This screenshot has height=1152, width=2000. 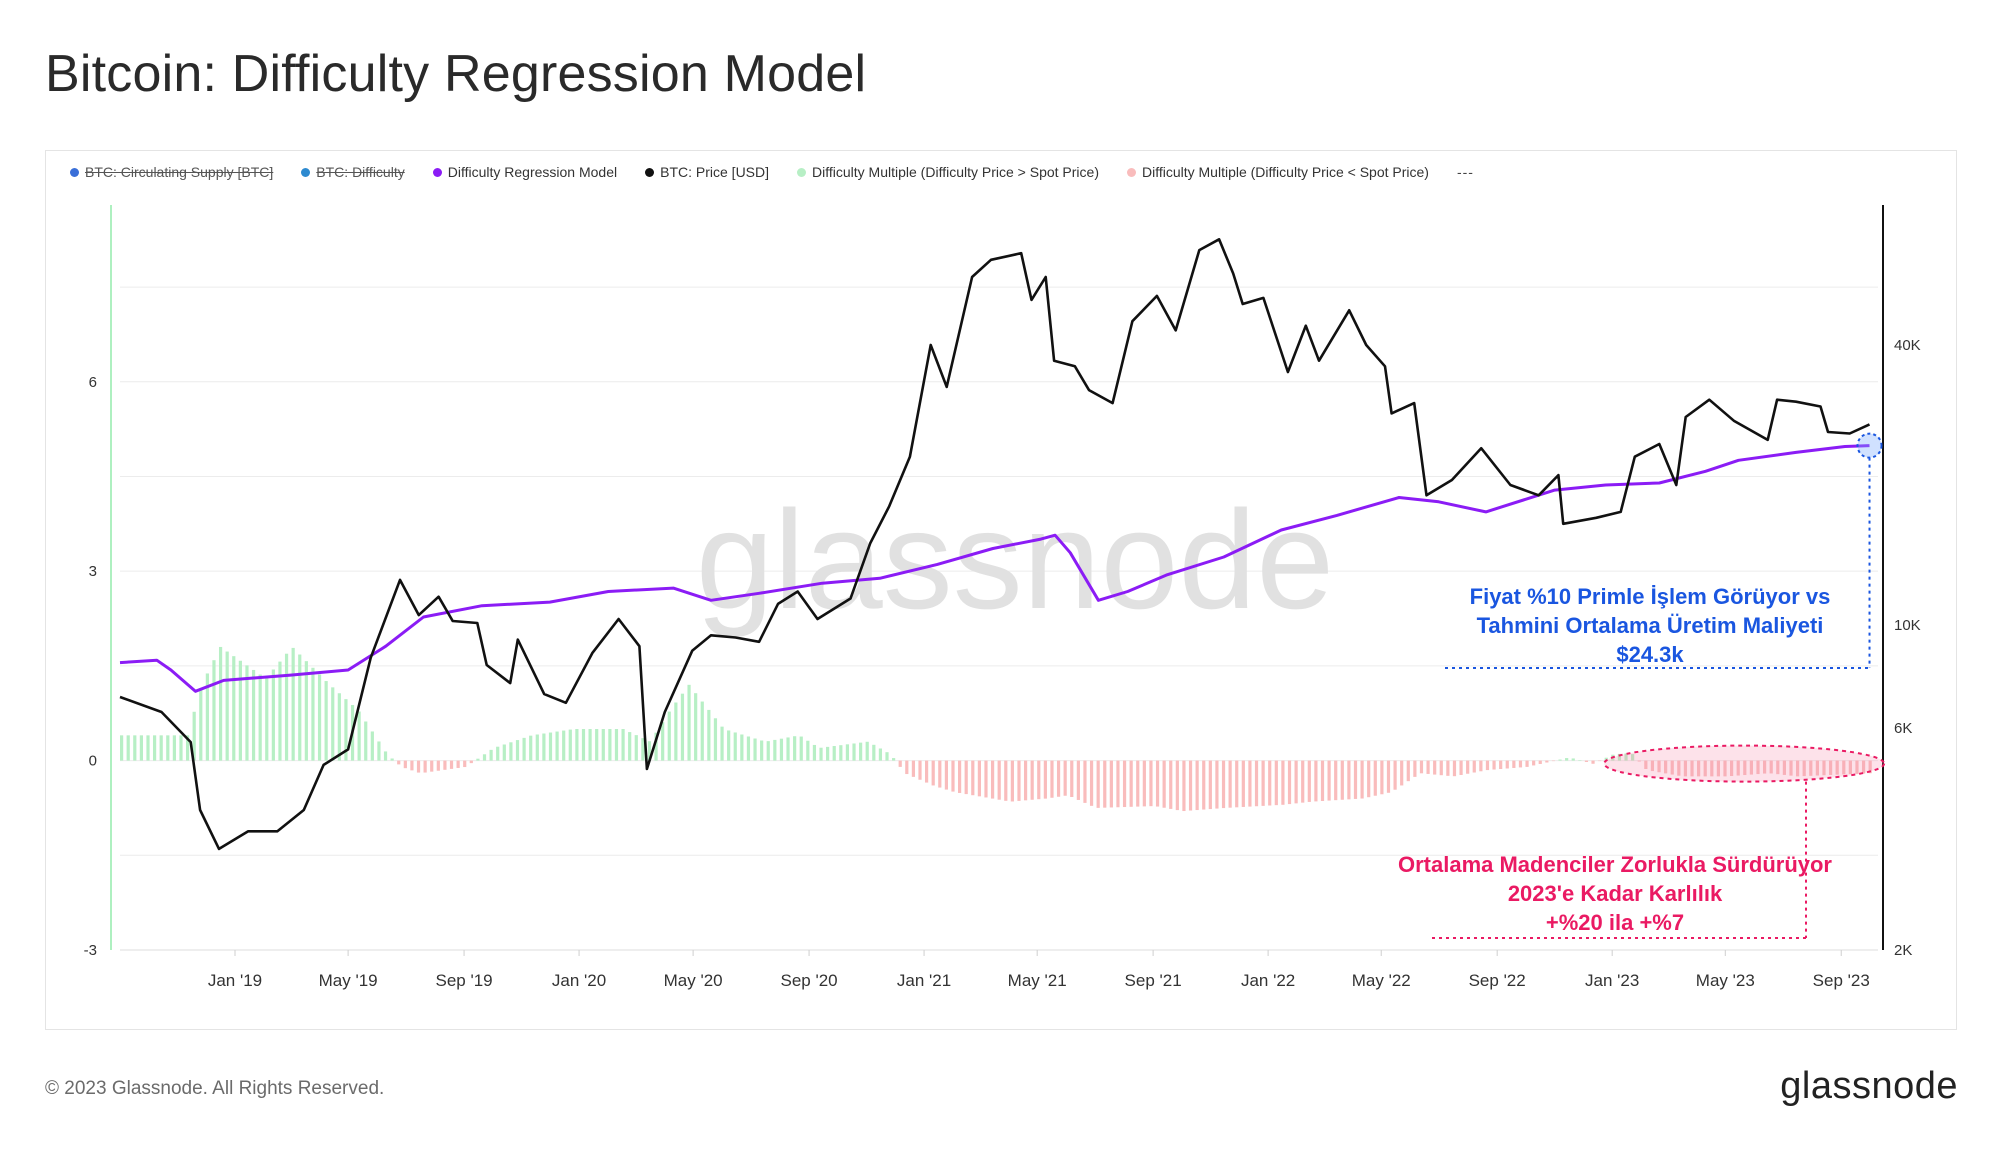 I want to click on x-tick-label: Jan '20, so click(x=579, y=980).